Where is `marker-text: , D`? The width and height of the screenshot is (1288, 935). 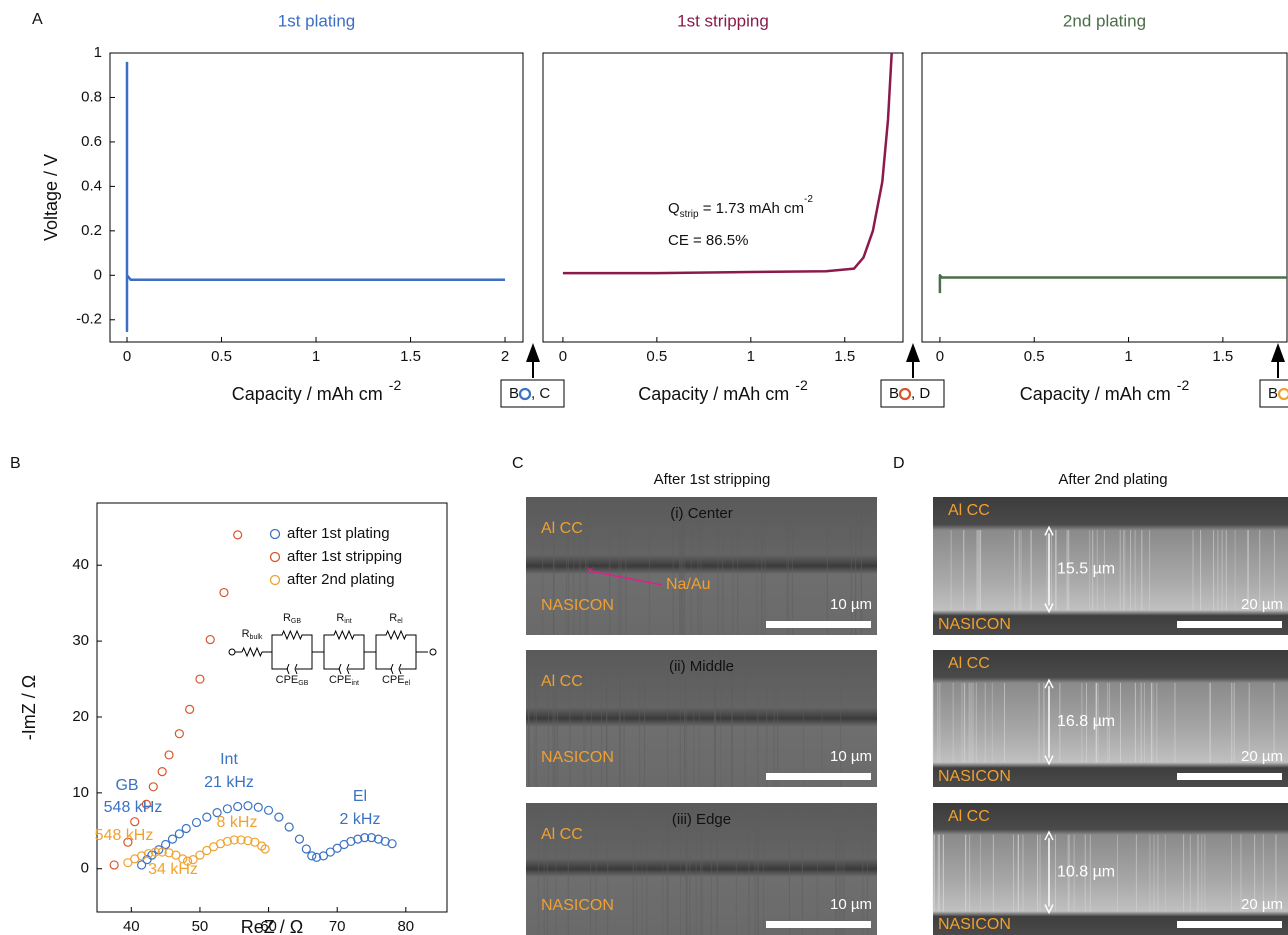 marker-text: , D is located at coordinates (920, 393).